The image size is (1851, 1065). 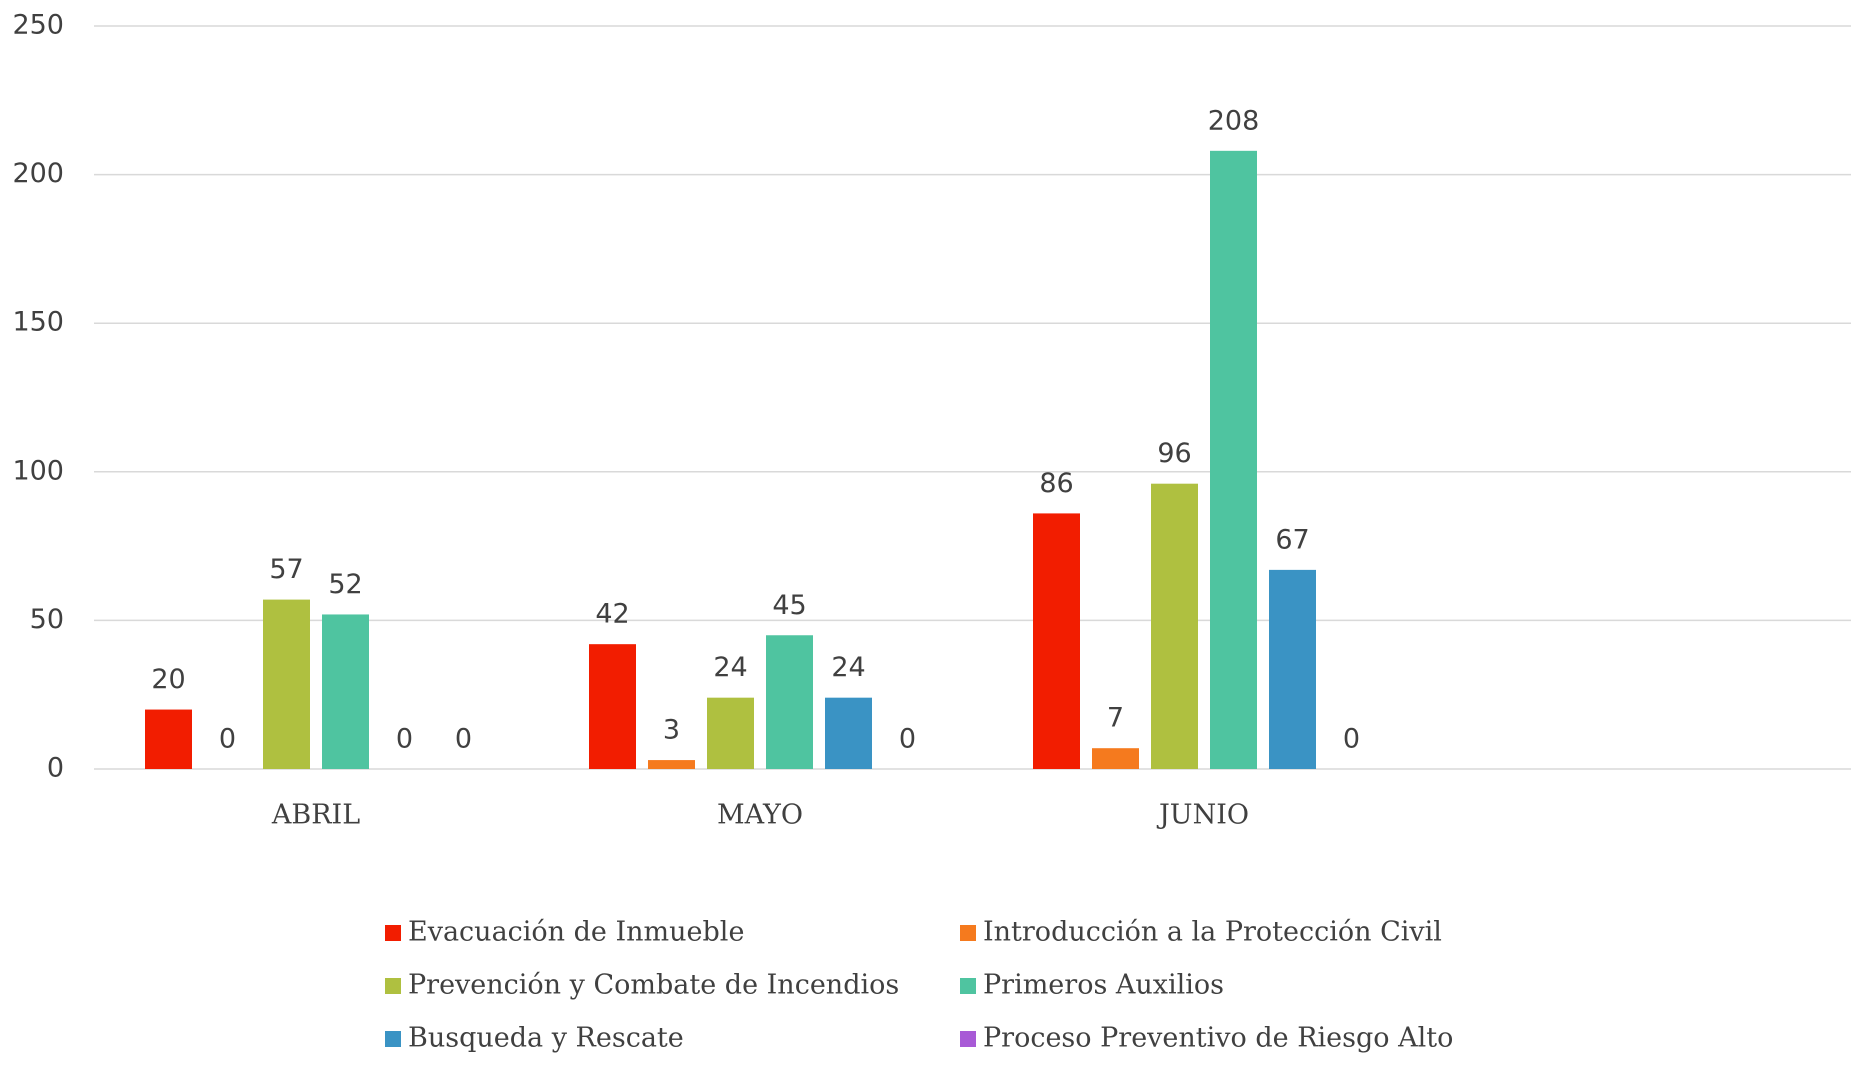 What do you see at coordinates (1115, 718) in the screenshot?
I see `data-label: 7` at bounding box center [1115, 718].